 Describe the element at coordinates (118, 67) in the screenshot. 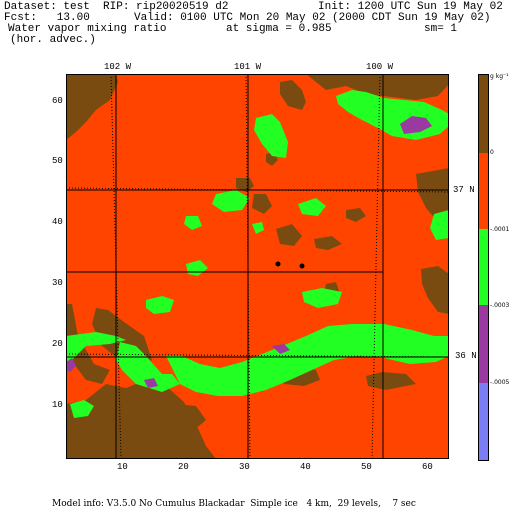

I see `lon-label-102: 102 W` at that location.